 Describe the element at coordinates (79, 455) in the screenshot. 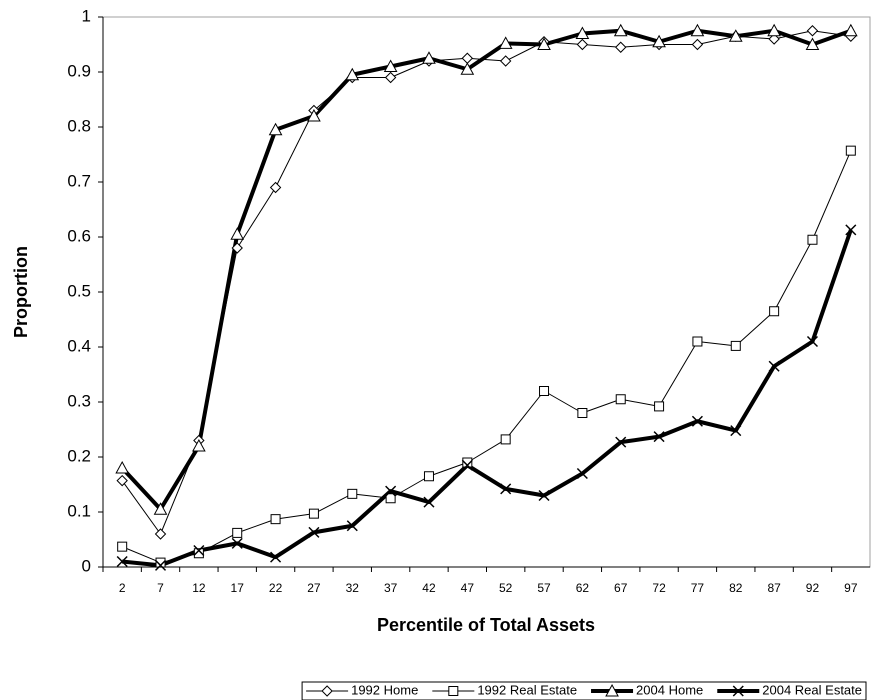

I see `y-tick-label: 0.2` at that location.